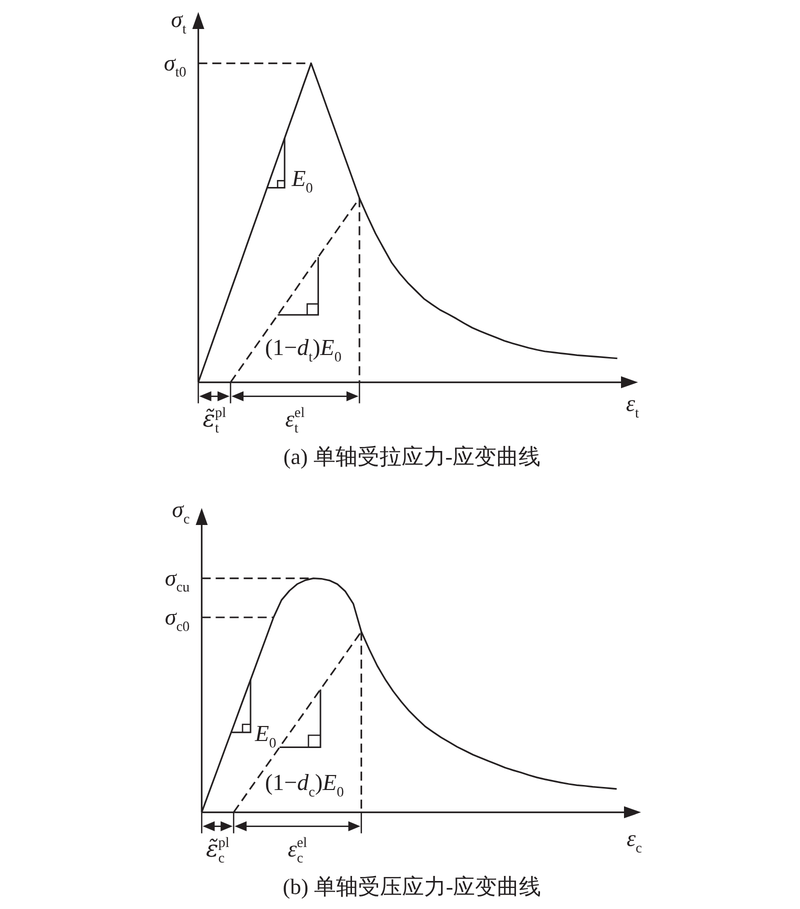  I want to click on text: σ$_{cu}$, so click(177, 580).